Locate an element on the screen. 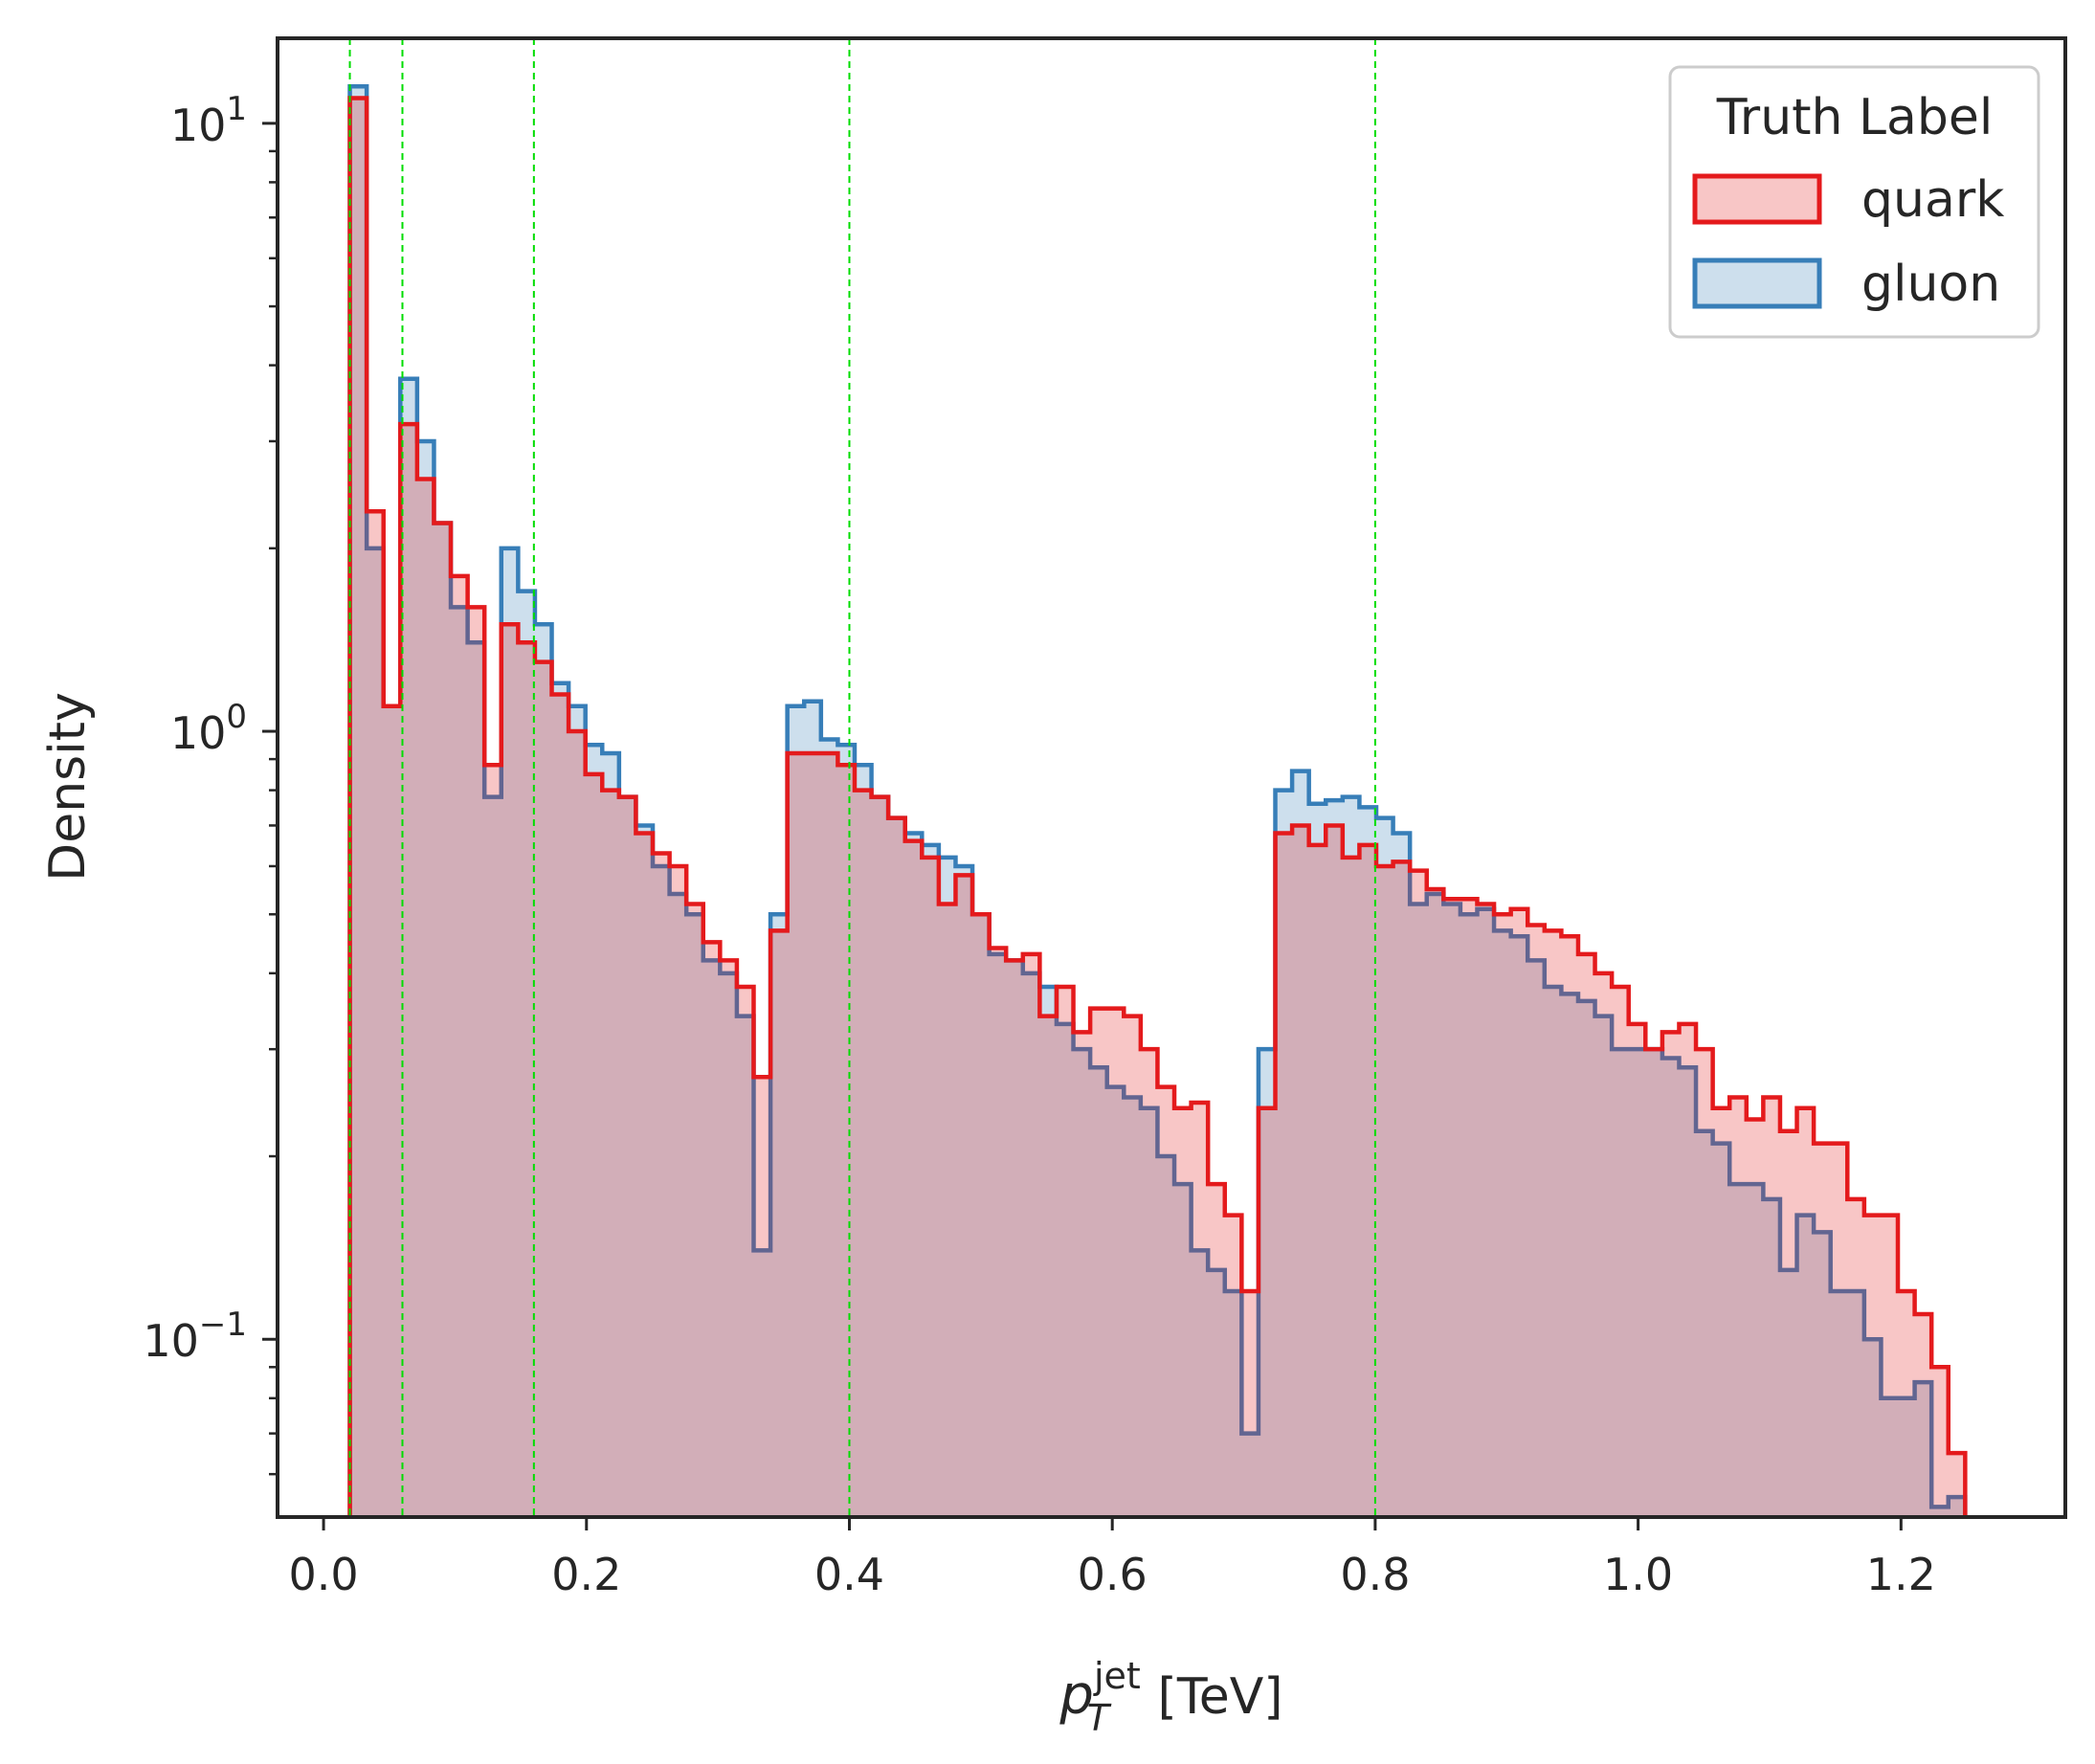 This screenshot has height=1764, width=2095. y-tick-label: 10¹ is located at coordinates (208, 120).